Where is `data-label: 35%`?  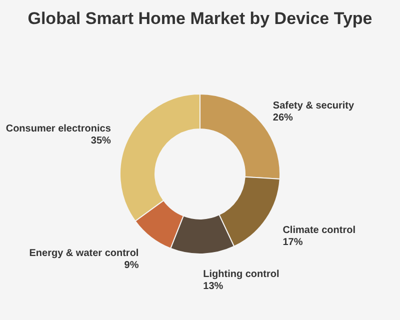
data-label: 35% is located at coordinates (101, 141).